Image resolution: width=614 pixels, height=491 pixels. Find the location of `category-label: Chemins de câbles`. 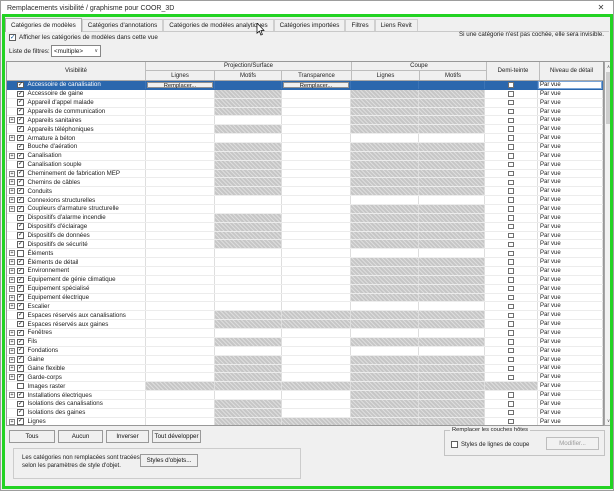

category-label: Chemins de câbles is located at coordinates (54, 182).